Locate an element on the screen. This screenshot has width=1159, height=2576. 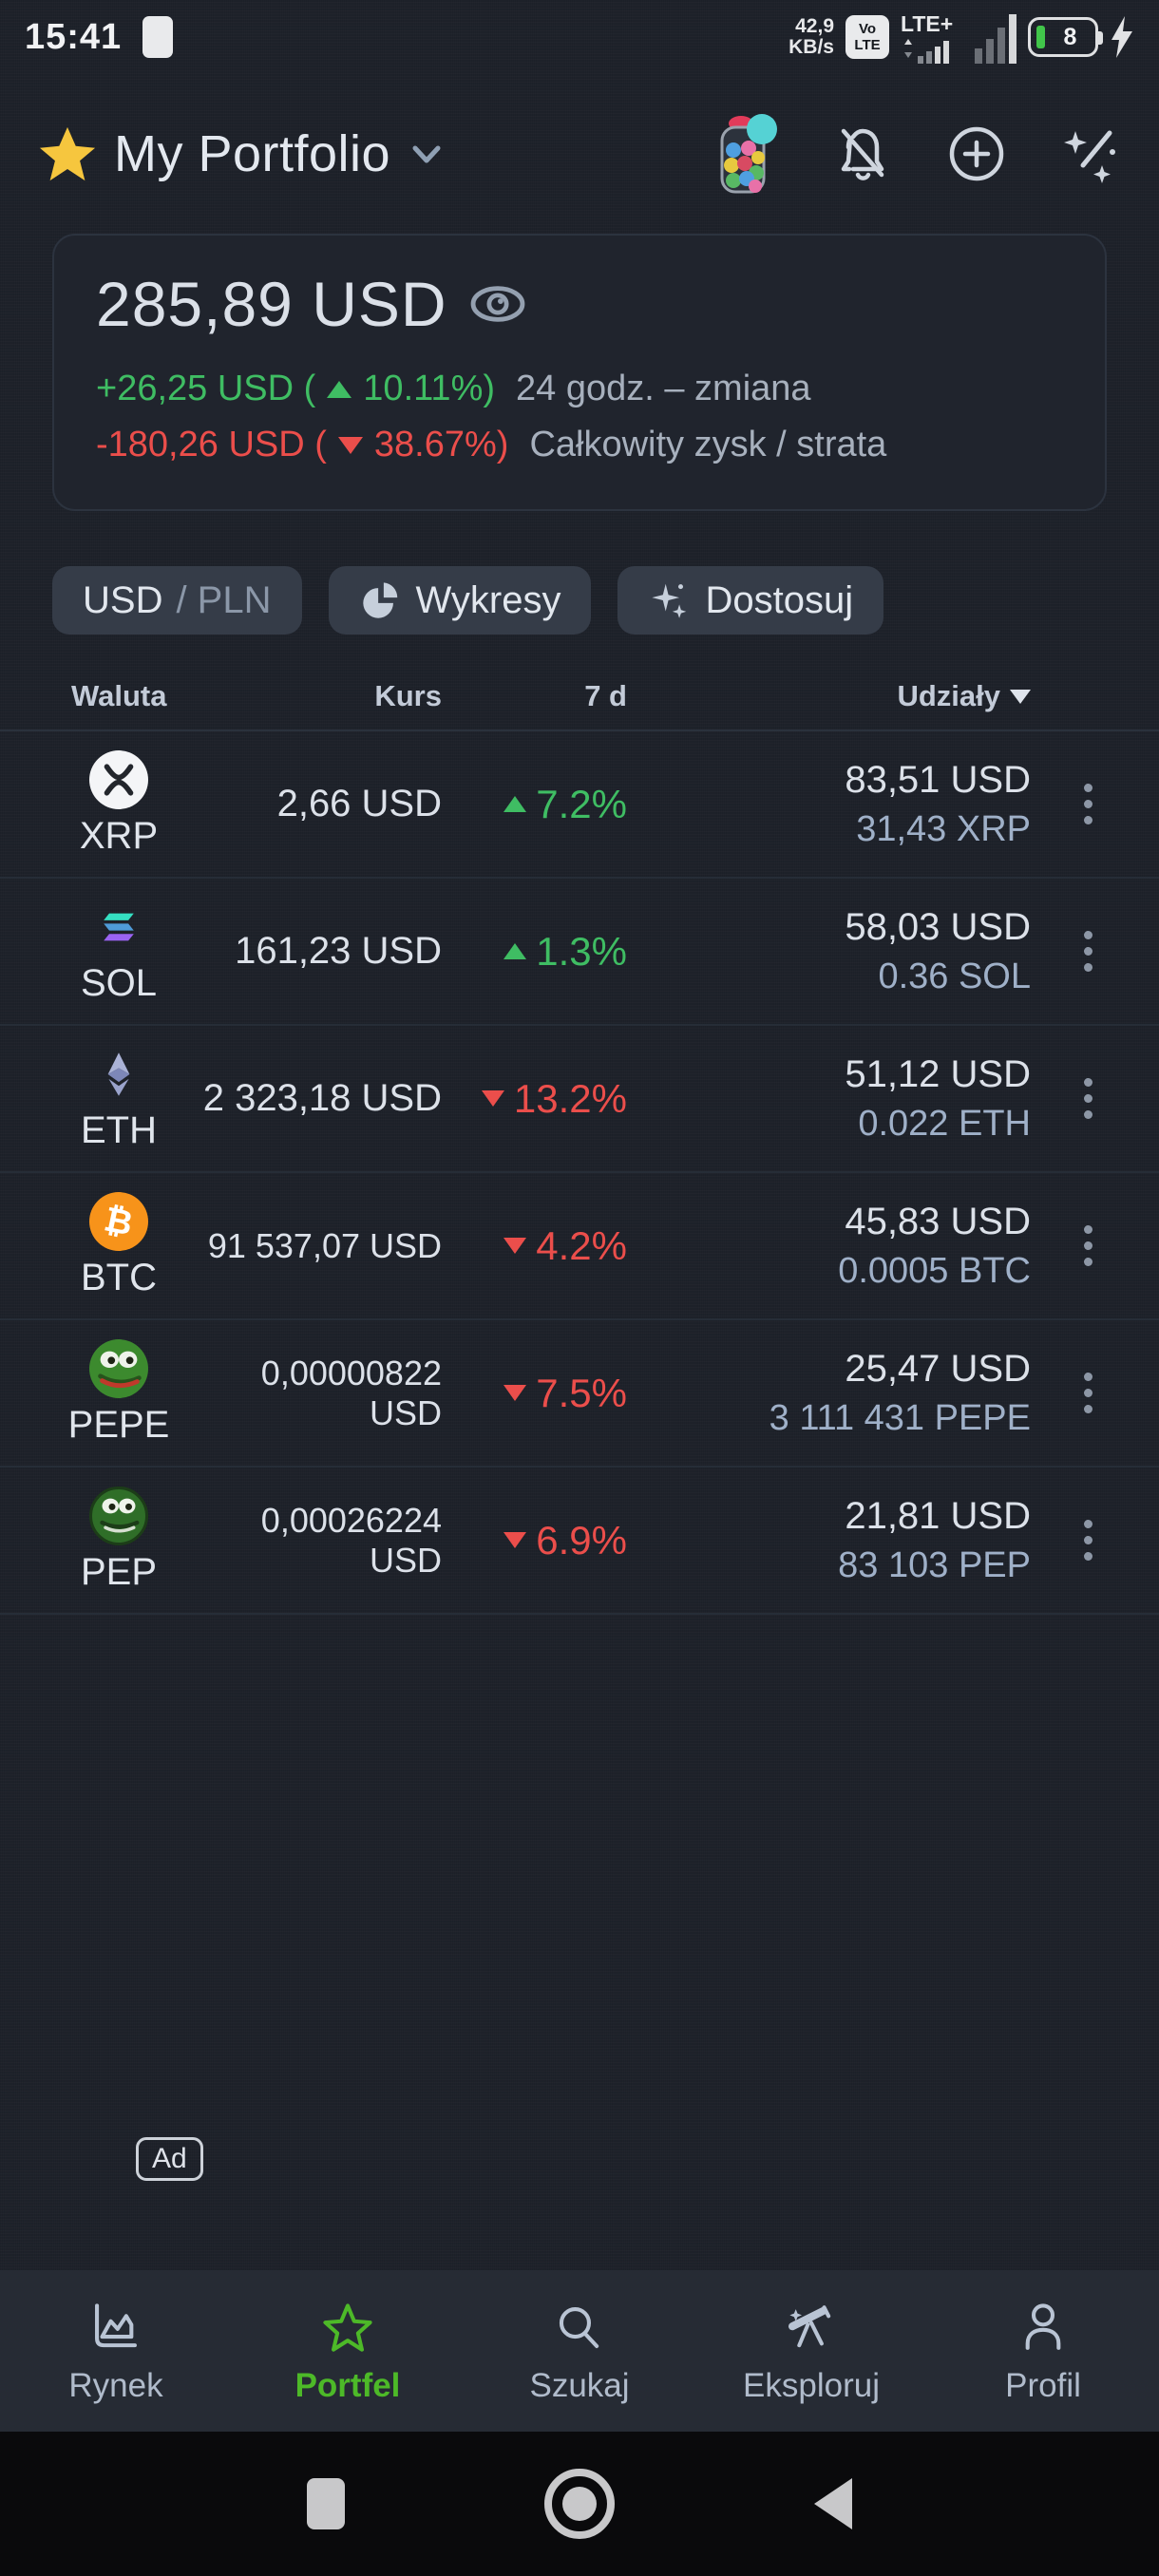
android-nav-bar is located at coordinates (579, 2504).